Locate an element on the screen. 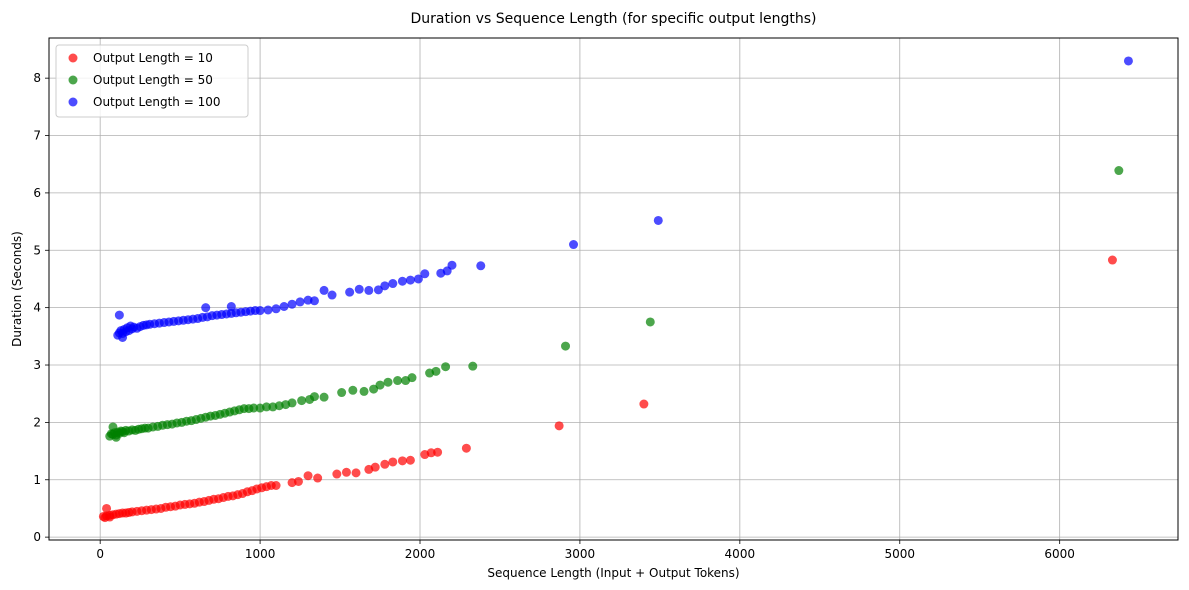 The height and width of the screenshot is (590, 1189). x-tick-label: 5000 is located at coordinates (899, 554).